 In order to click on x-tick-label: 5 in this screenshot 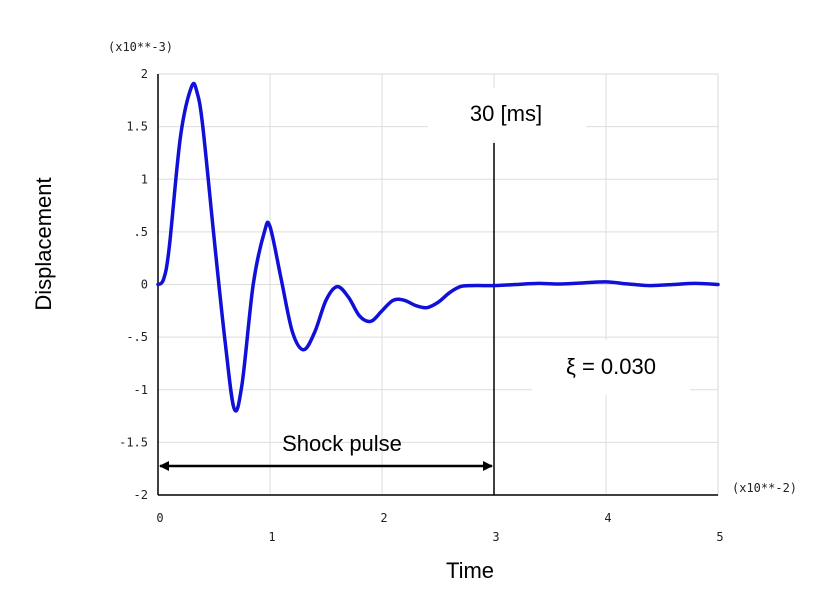, I will do `click(719, 537)`.